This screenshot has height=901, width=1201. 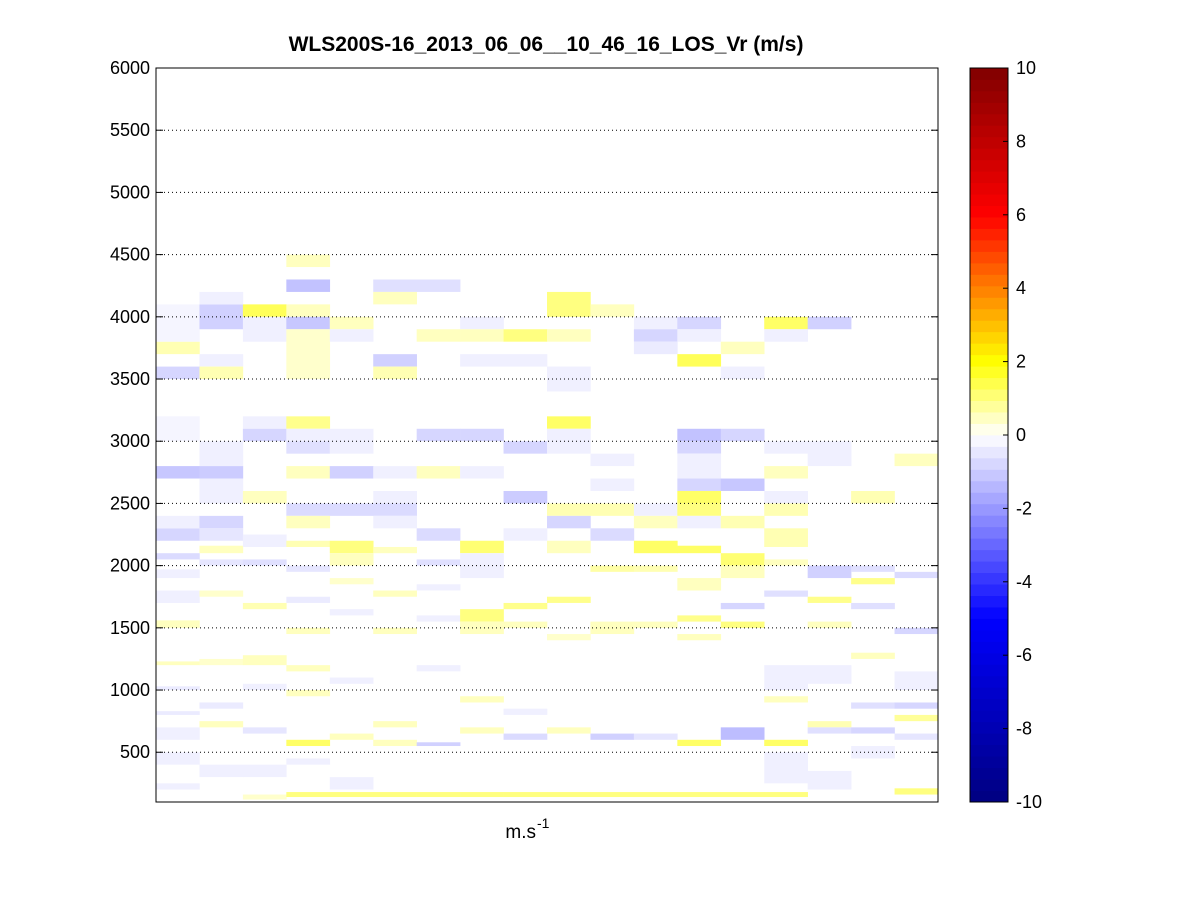 What do you see at coordinates (130, 255) in the screenshot?
I see `y-tick-label: 4500` at bounding box center [130, 255].